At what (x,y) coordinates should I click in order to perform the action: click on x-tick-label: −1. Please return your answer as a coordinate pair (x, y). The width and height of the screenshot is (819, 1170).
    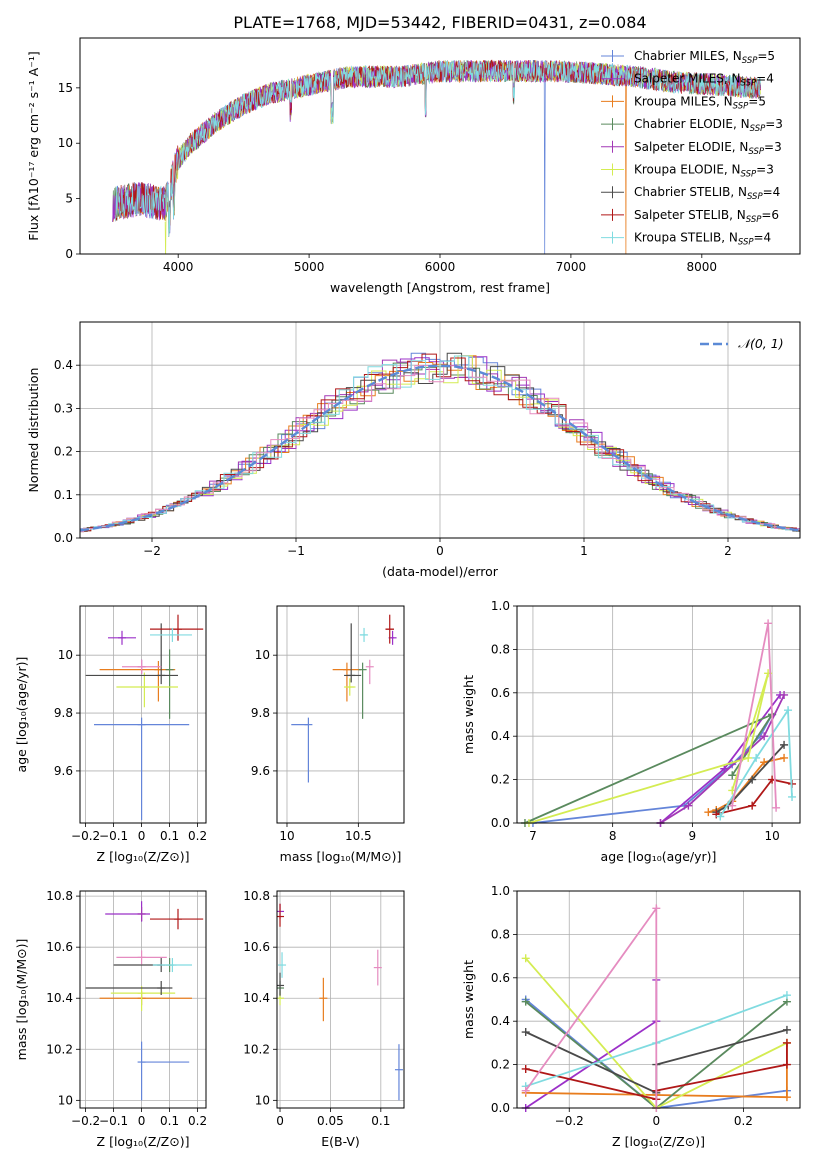
    Looking at the image, I should click on (296, 551).